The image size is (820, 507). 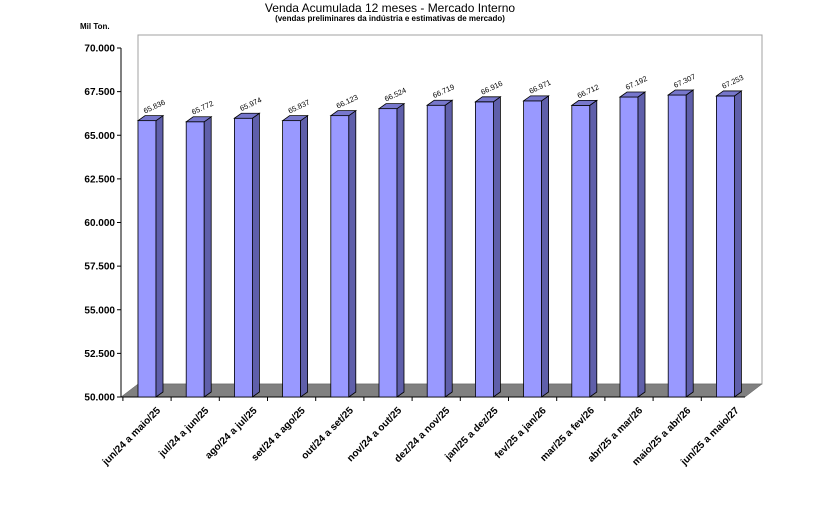 What do you see at coordinates (99, 223) in the screenshot?
I see `y-tick-label: 60.000` at bounding box center [99, 223].